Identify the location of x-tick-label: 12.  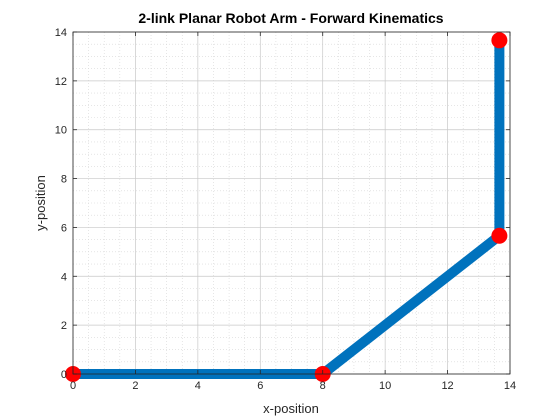
(447, 386).